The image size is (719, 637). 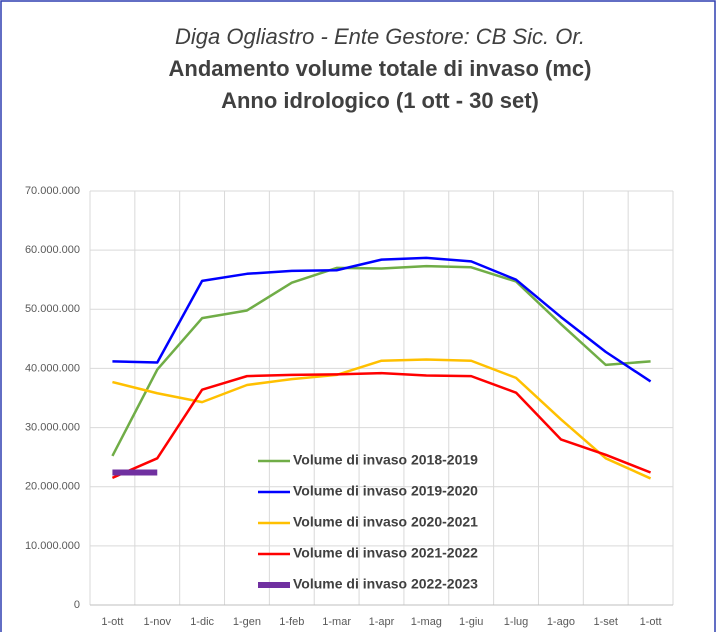 I want to click on x-tick-label: 1-gen, so click(x=247, y=622).